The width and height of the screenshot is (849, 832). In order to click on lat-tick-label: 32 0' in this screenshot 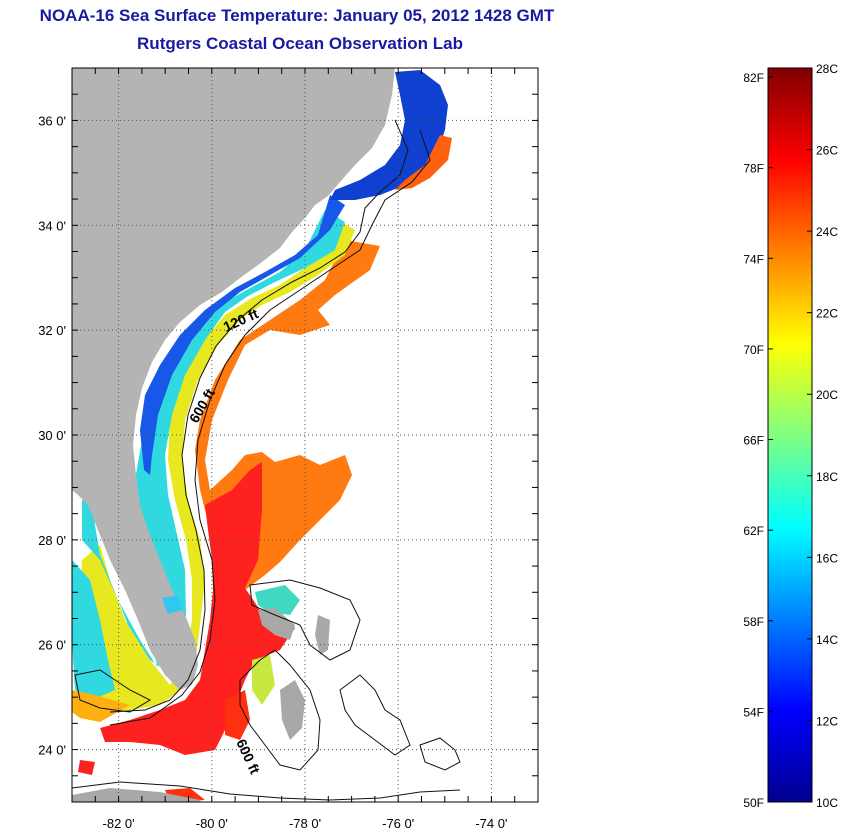, I will do `click(52, 330)`.